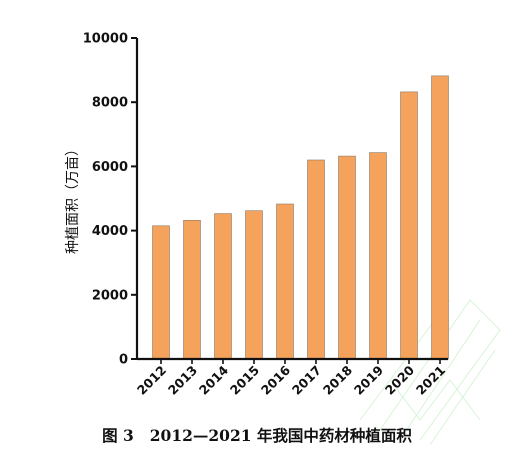  I want to click on bar-2020, so click(409, 225).